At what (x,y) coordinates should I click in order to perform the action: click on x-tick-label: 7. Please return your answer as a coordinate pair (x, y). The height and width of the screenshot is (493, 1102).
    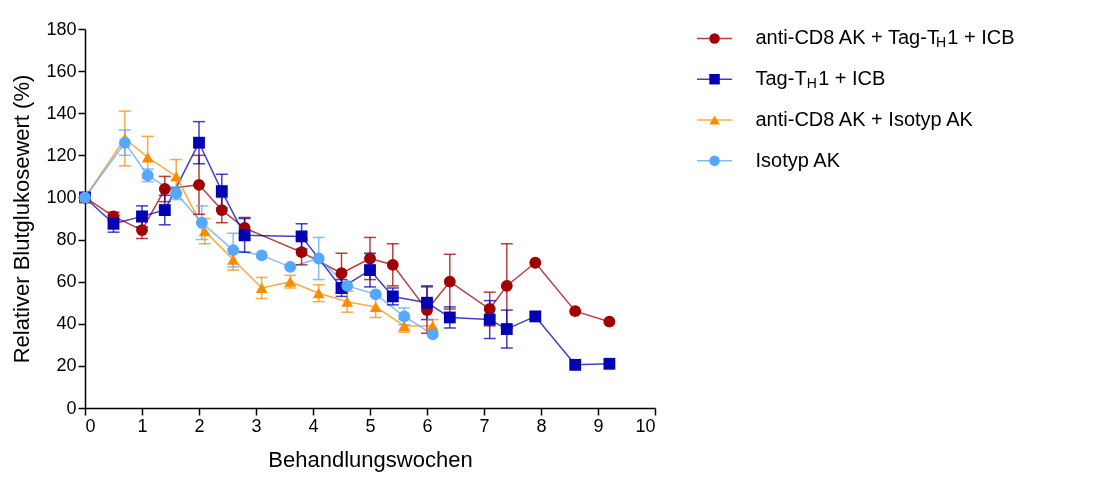
    Looking at the image, I should click on (484, 425).